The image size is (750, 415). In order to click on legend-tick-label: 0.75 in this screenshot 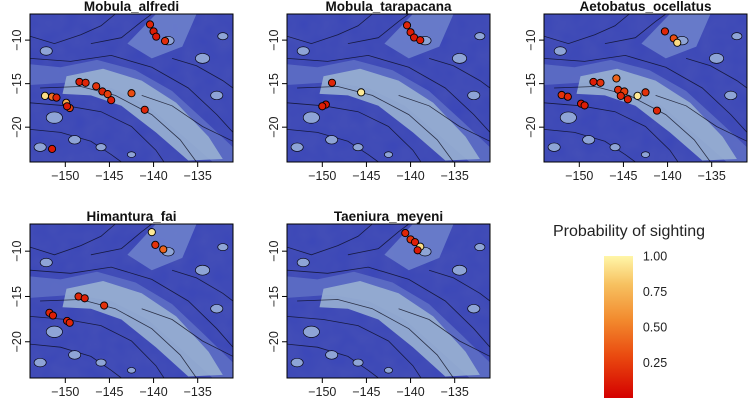, I will do `click(655, 292)`.